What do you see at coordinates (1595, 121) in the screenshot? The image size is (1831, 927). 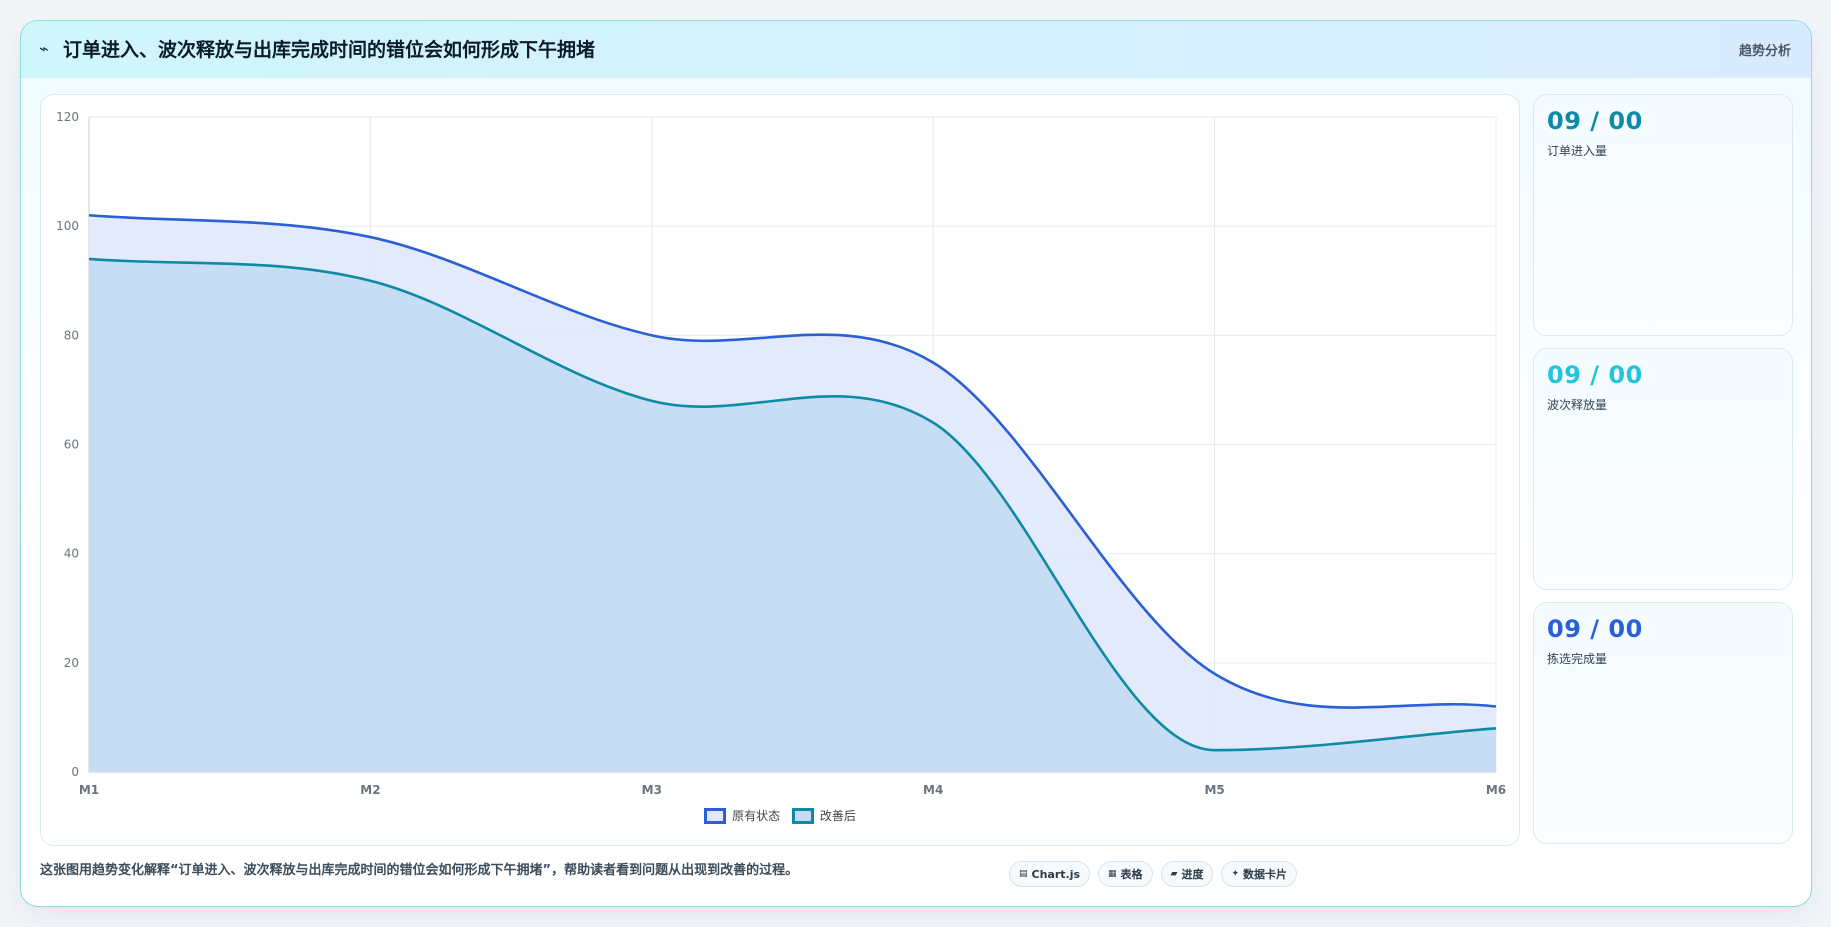 I see `kpi-value-orders: 09 / 00` at bounding box center [1595, 121].